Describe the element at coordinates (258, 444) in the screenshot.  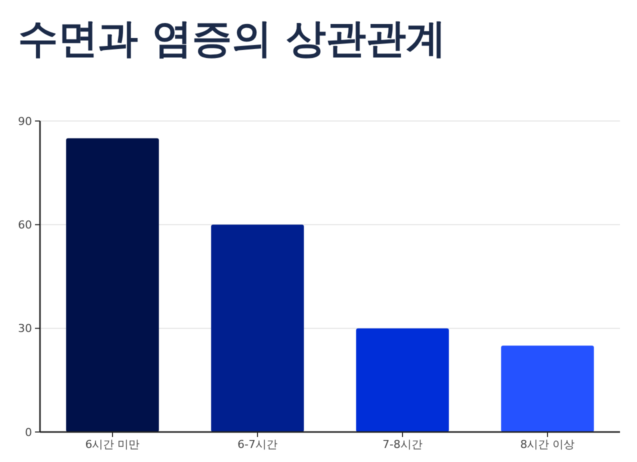
I see `x-tick-label: 6-7시간` at that location.